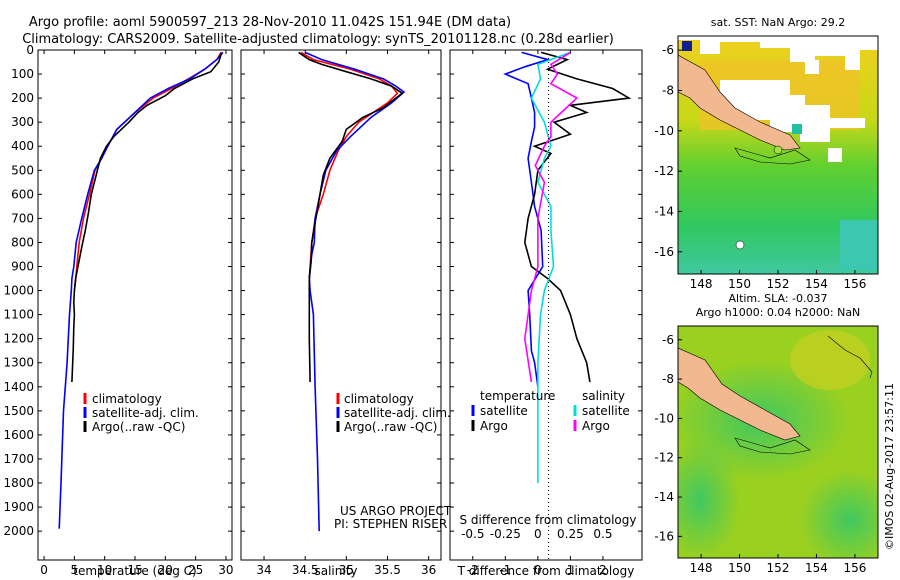 The image size is (900, 580). I want to click on legend-label: Argo, so click(494, 426).